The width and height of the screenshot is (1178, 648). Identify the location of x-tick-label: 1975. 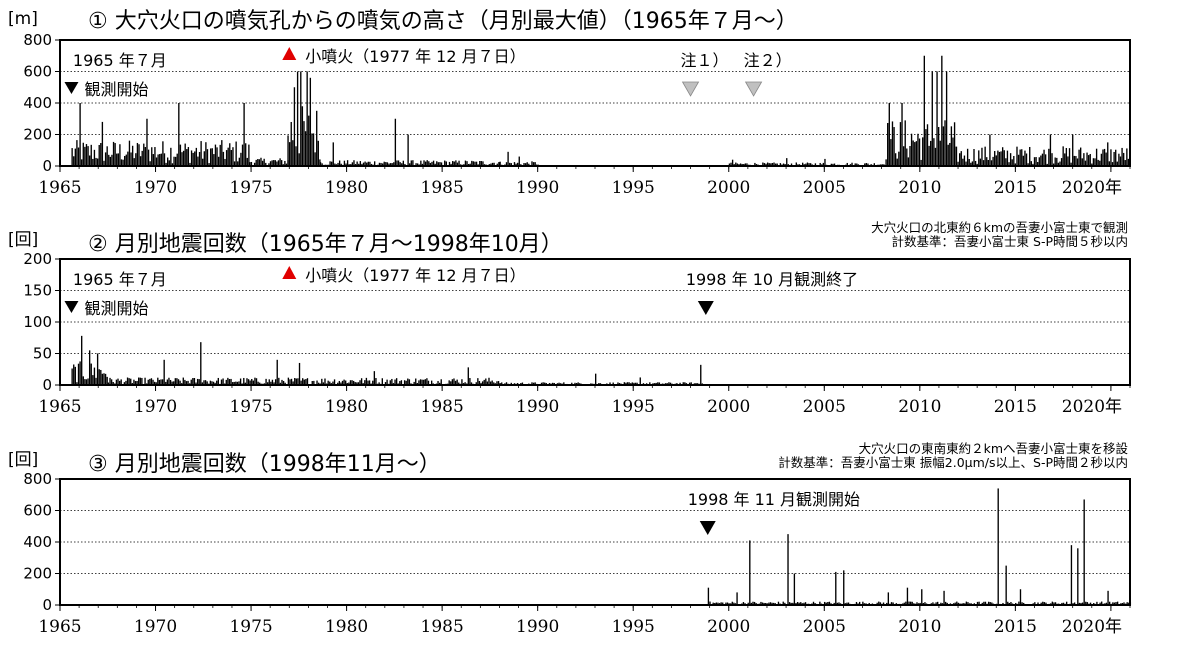
(250, 627).